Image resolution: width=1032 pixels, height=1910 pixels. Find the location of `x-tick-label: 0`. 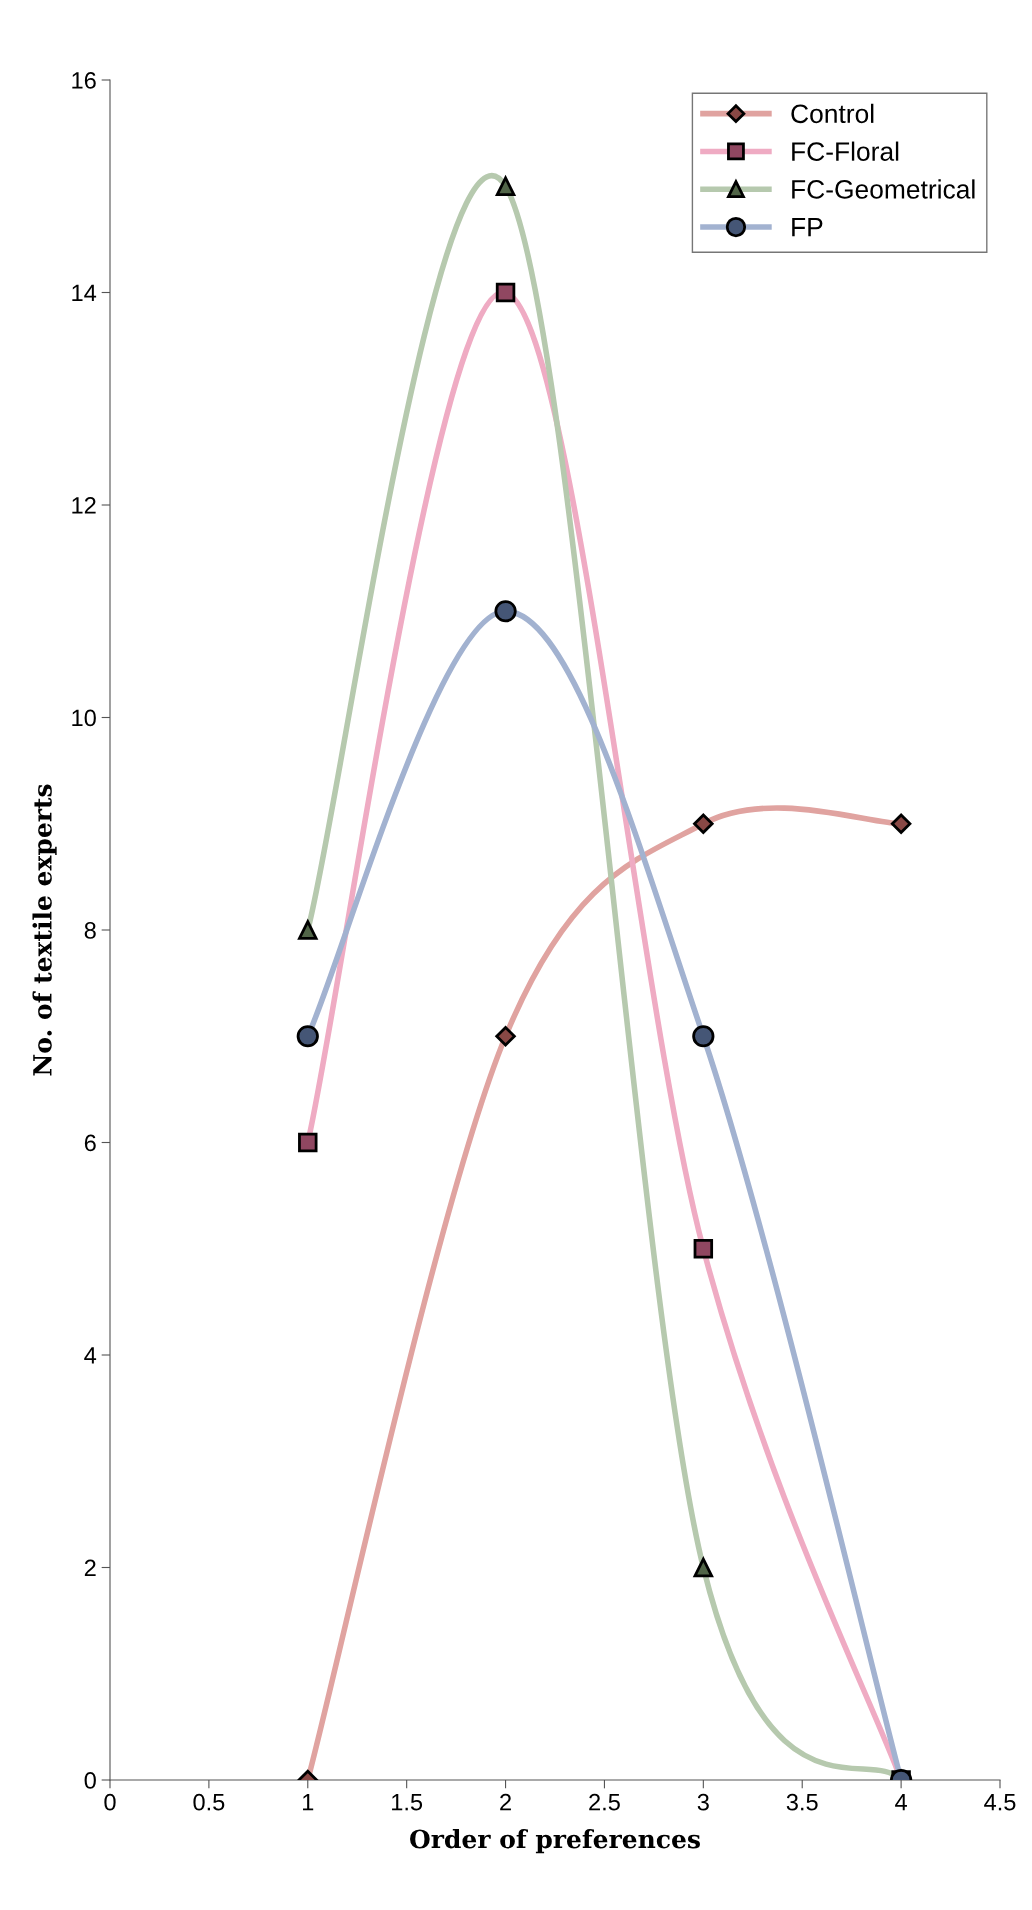

x-tick-label: 0 is located at coordinates (110, 1802).